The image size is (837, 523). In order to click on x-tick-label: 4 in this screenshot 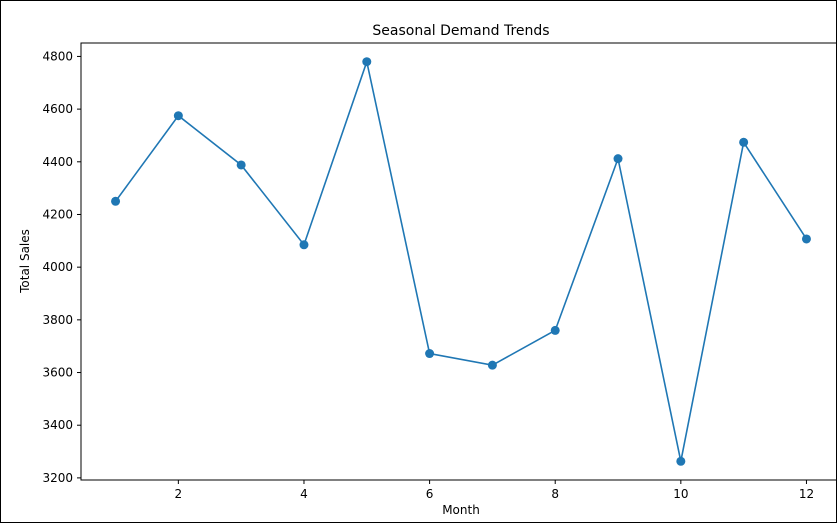, I will do `click(304, 494)`.